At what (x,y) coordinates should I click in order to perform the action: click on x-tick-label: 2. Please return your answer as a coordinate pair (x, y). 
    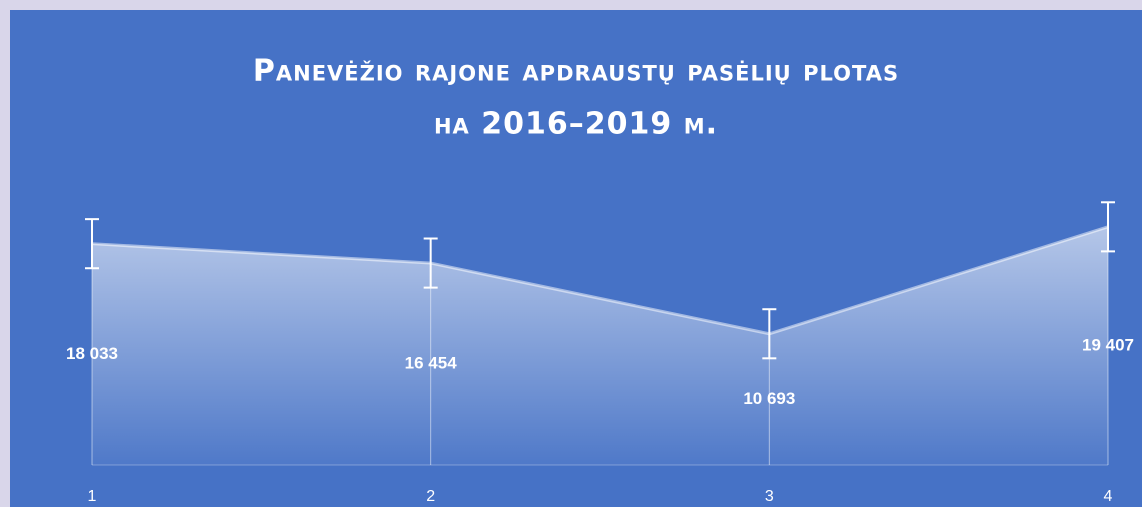
    Looking at the image, I should click on (430, 496).